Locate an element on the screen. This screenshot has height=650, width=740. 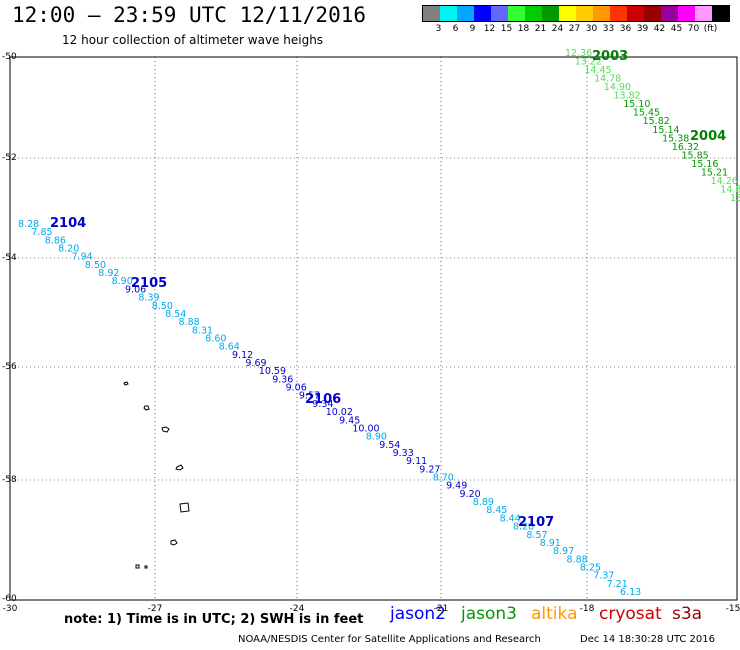
wave-height-label: 8.39 is located at coordinates (148, 298).